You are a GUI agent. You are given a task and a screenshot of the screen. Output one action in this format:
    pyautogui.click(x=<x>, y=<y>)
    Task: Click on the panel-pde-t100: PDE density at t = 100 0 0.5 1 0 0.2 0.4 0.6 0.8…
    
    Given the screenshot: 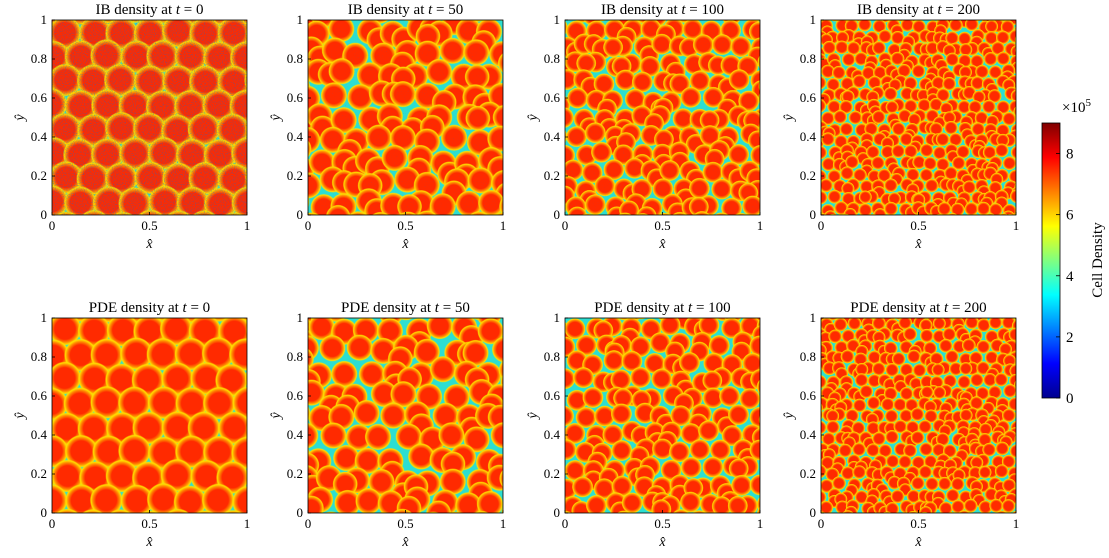 What is the action you would take?
    pyautogui.click(x=657, y=425)
    